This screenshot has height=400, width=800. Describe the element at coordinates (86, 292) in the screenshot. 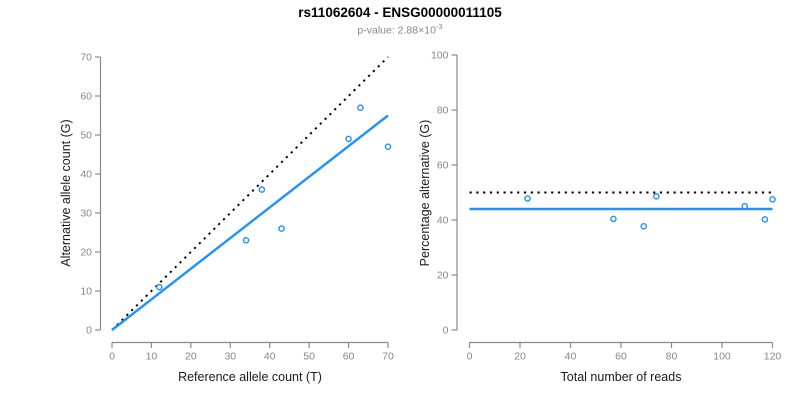

I see `y-tick-label: 10` at that location.